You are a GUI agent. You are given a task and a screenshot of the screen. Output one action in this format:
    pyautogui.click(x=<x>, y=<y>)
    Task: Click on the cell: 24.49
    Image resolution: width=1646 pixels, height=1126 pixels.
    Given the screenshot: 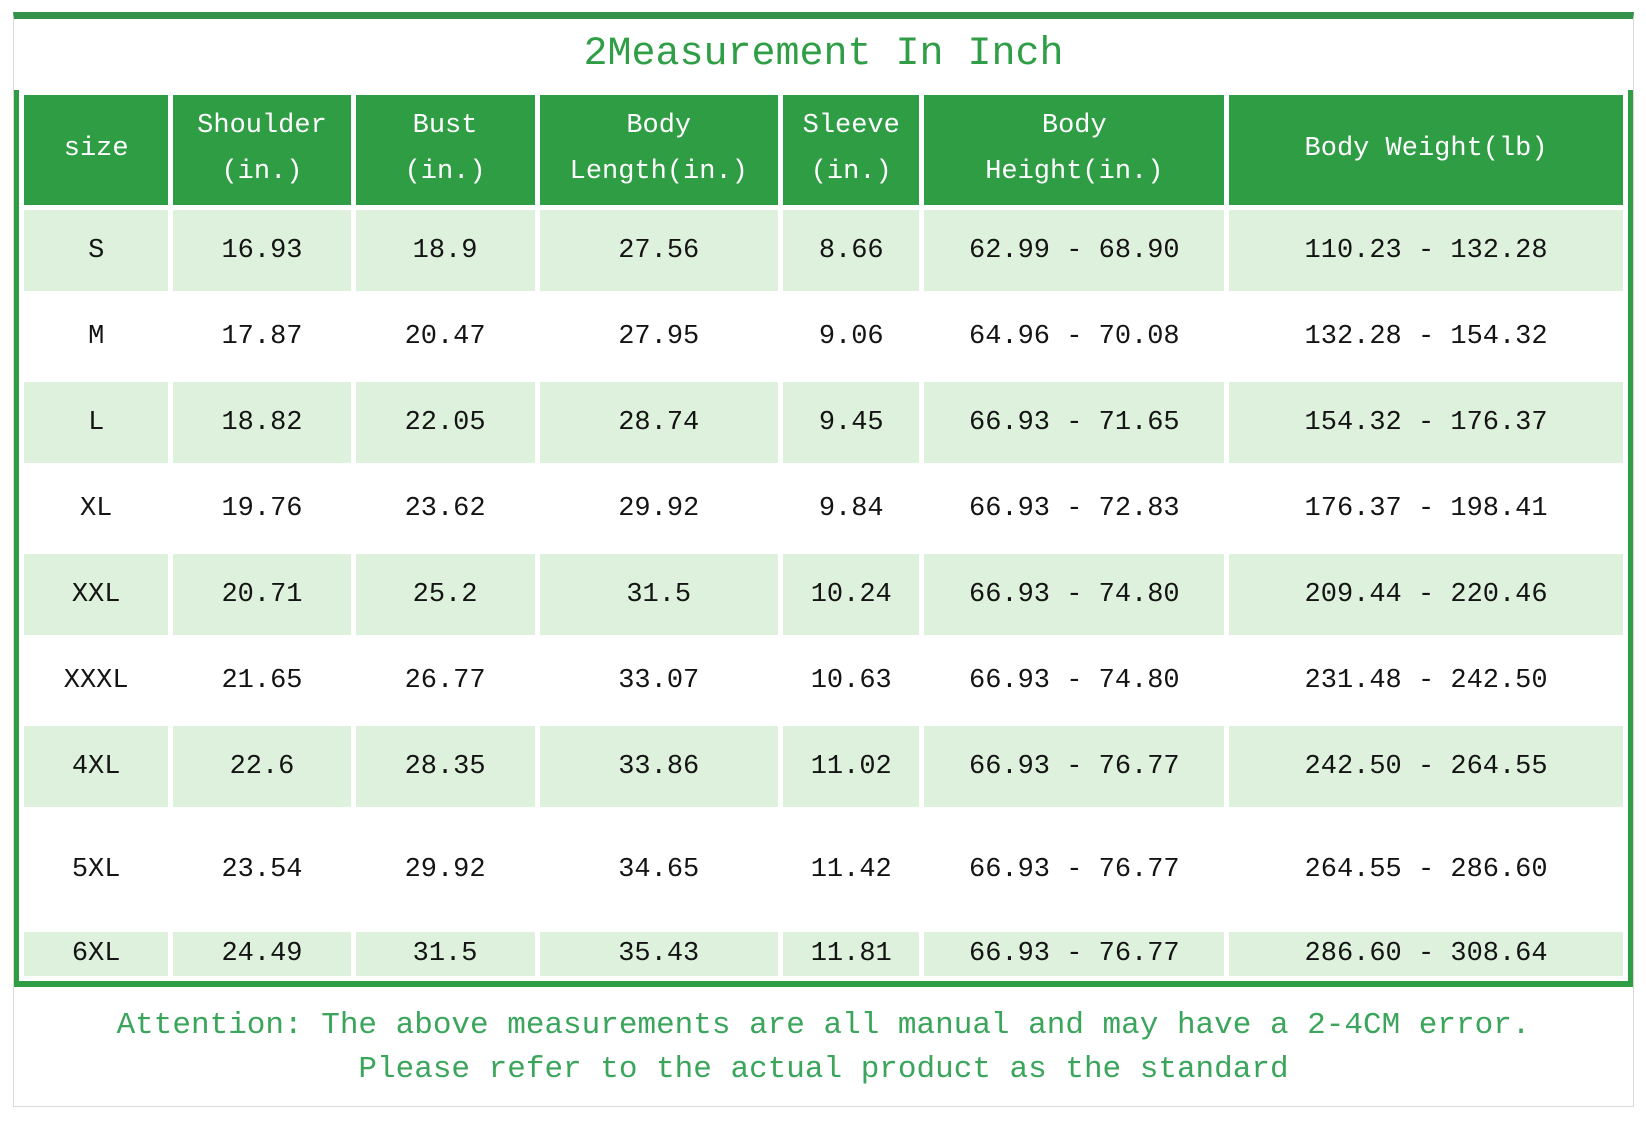 What is the action you would take?
    pyautogui.click(x=262, y=954)
    